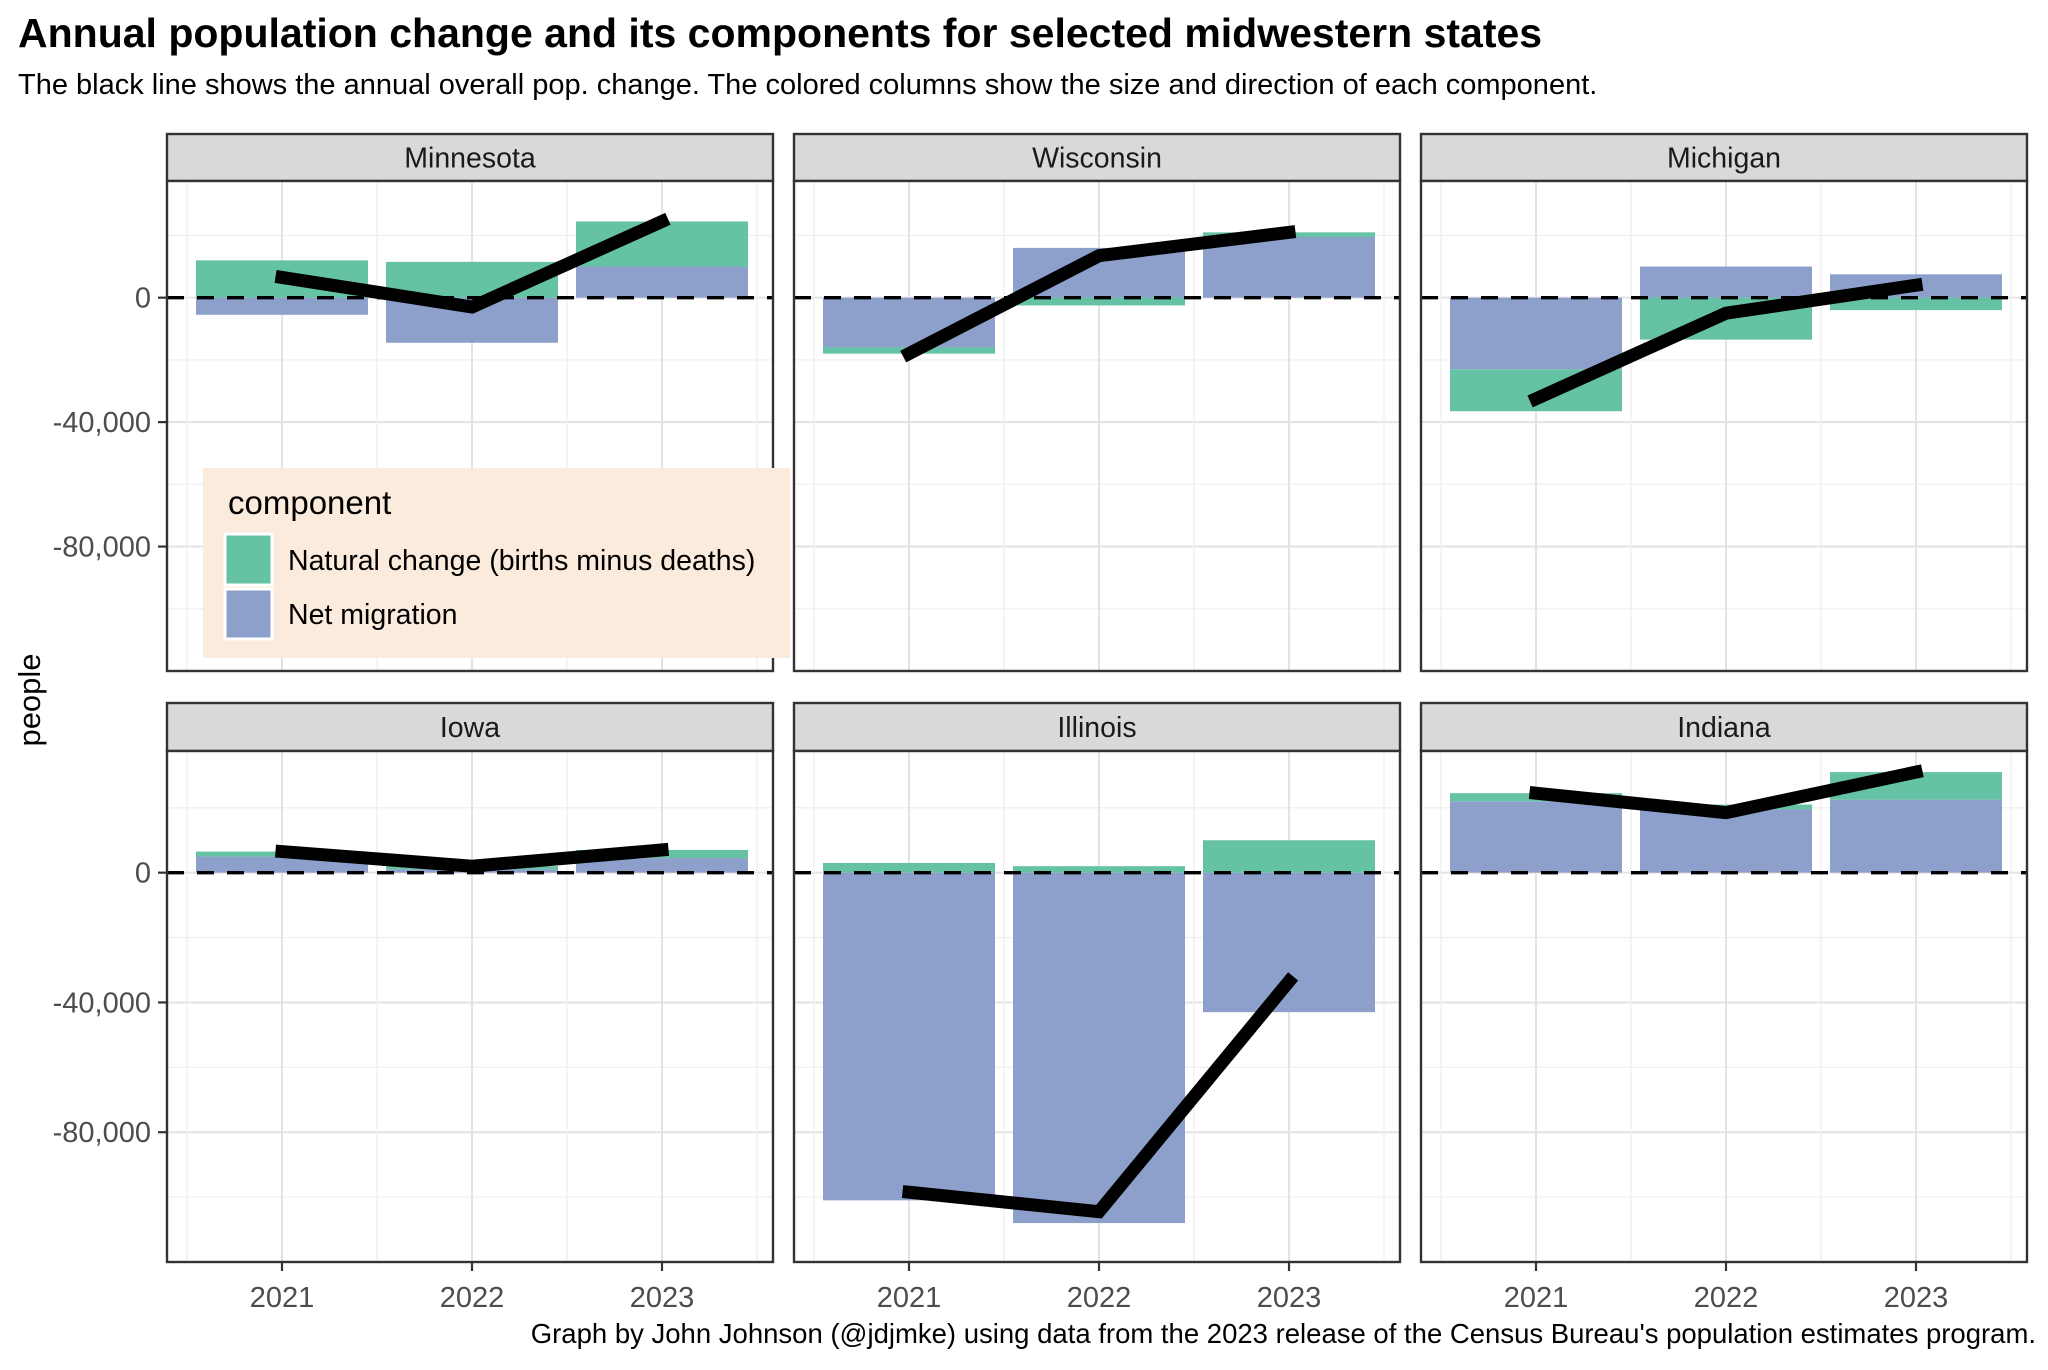  I want to click on legend-swatch-net-migration, so click(248, 614).